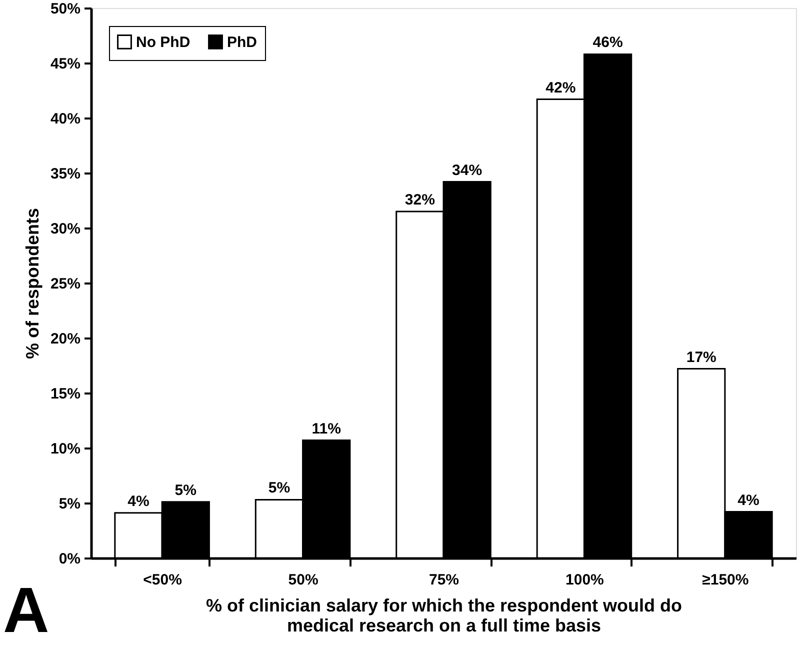 Image resolution: width=801 pixels, height=656 pixels. What do you see at coordinates (65, 394) in the screenshot?
I see `y-tick-label: 15%` at bounding box center [65, 394].